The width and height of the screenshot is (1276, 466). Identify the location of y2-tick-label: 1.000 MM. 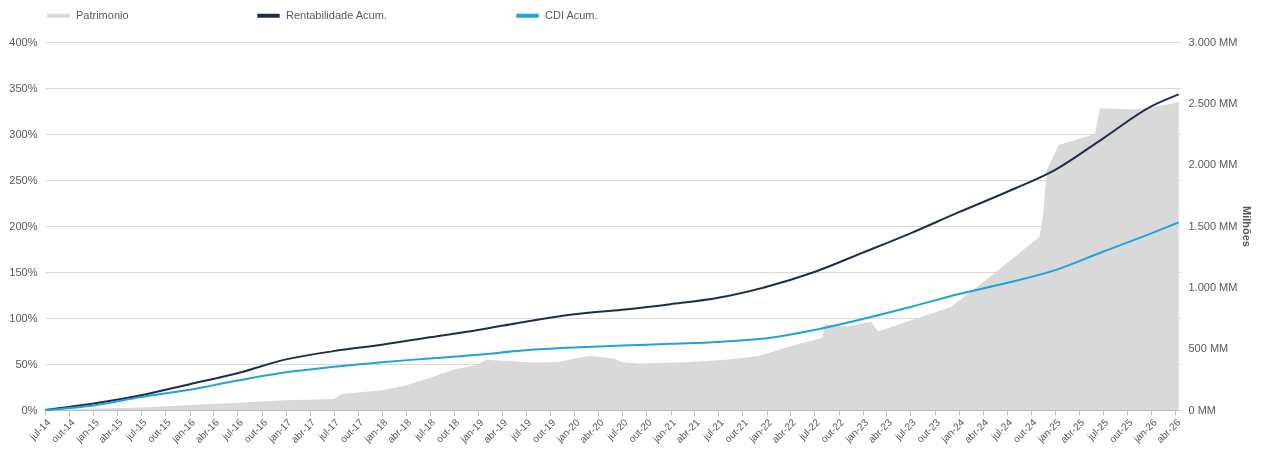
(1213, 286).